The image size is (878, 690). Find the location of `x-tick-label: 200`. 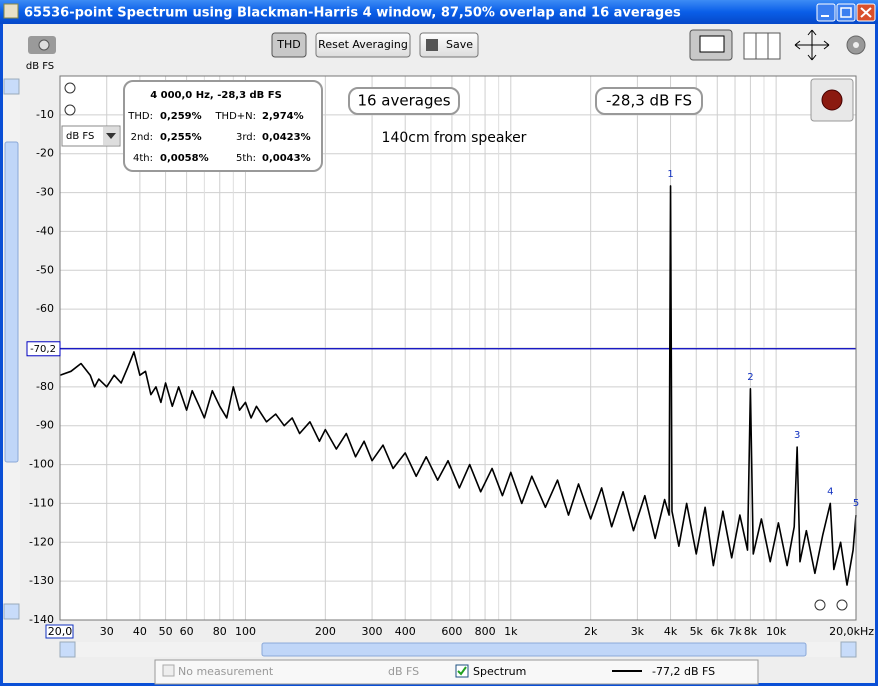

x-tick-label: 200 is located at coordinates (325, 631).